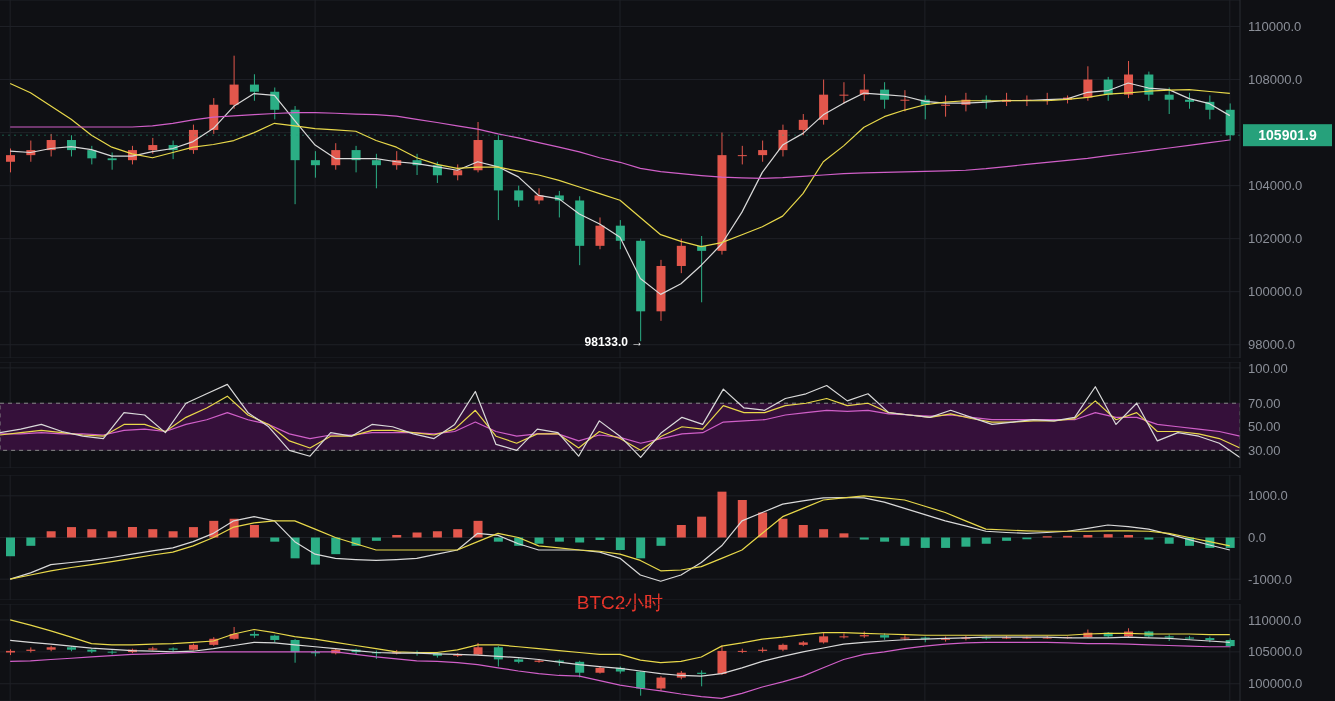 The width and height of the screenshot is (1335, 701). What do you see at coordinates (1264, 427) in the screenshot?
I see `y-tick-label: 50.00` at bounding box center [1264, 427].